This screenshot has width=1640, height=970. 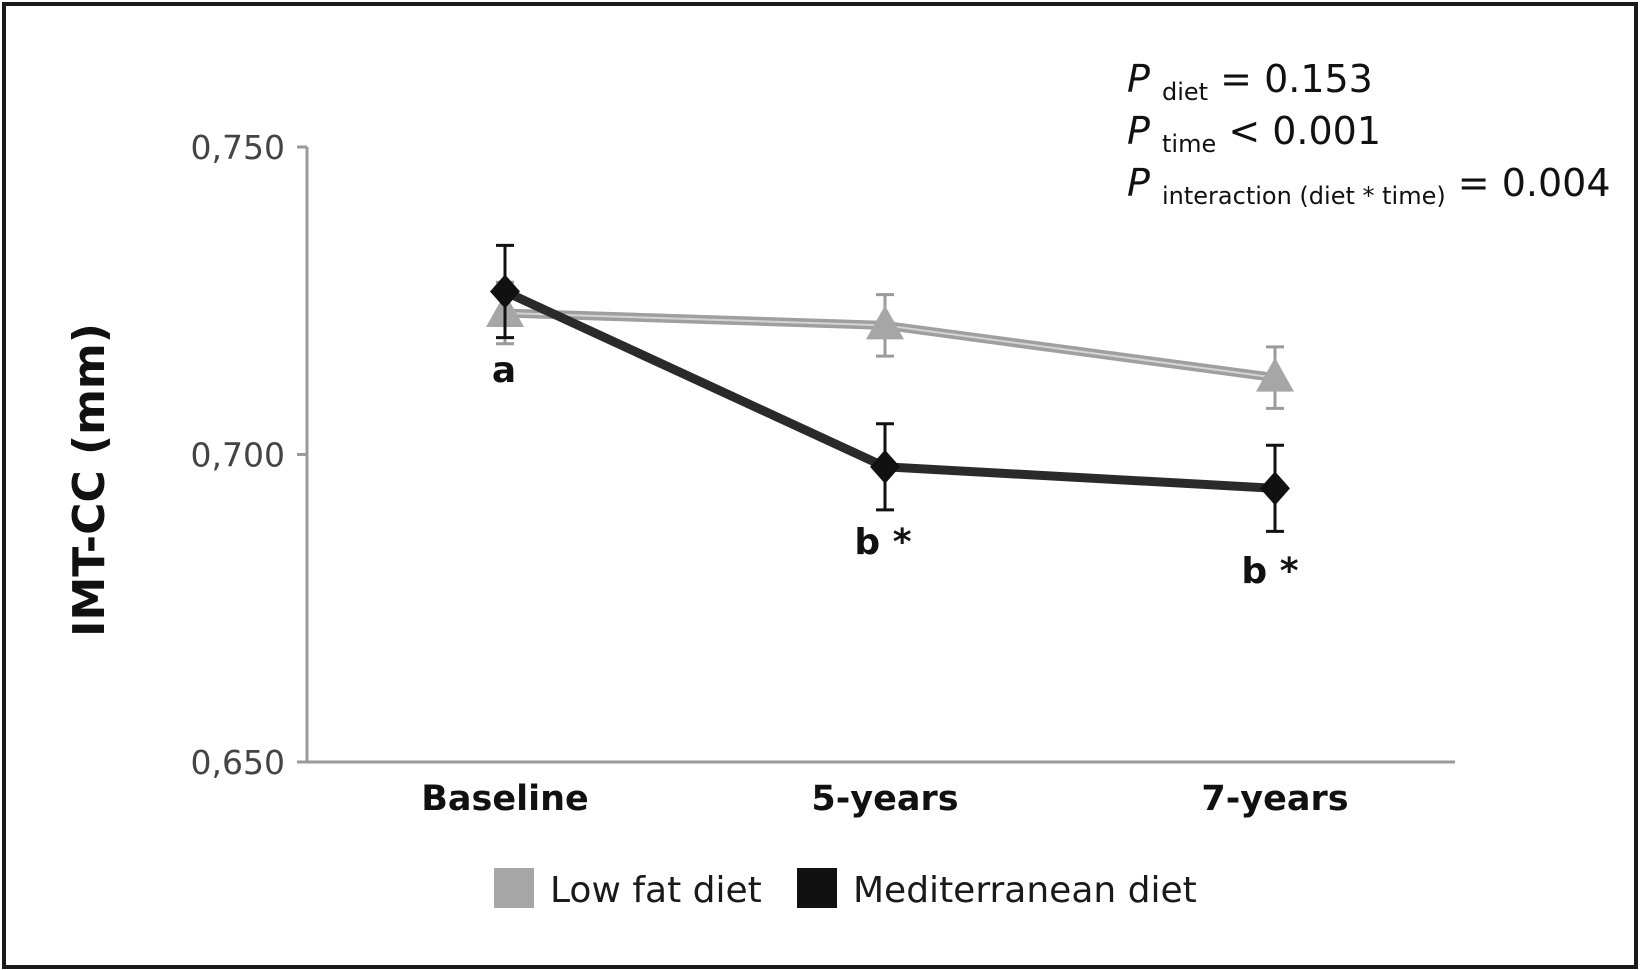 What do you see at coordinates (238, 147) in the screenshot?
I see `y-tick-label: 0,750` at bounding box center [238, 147].